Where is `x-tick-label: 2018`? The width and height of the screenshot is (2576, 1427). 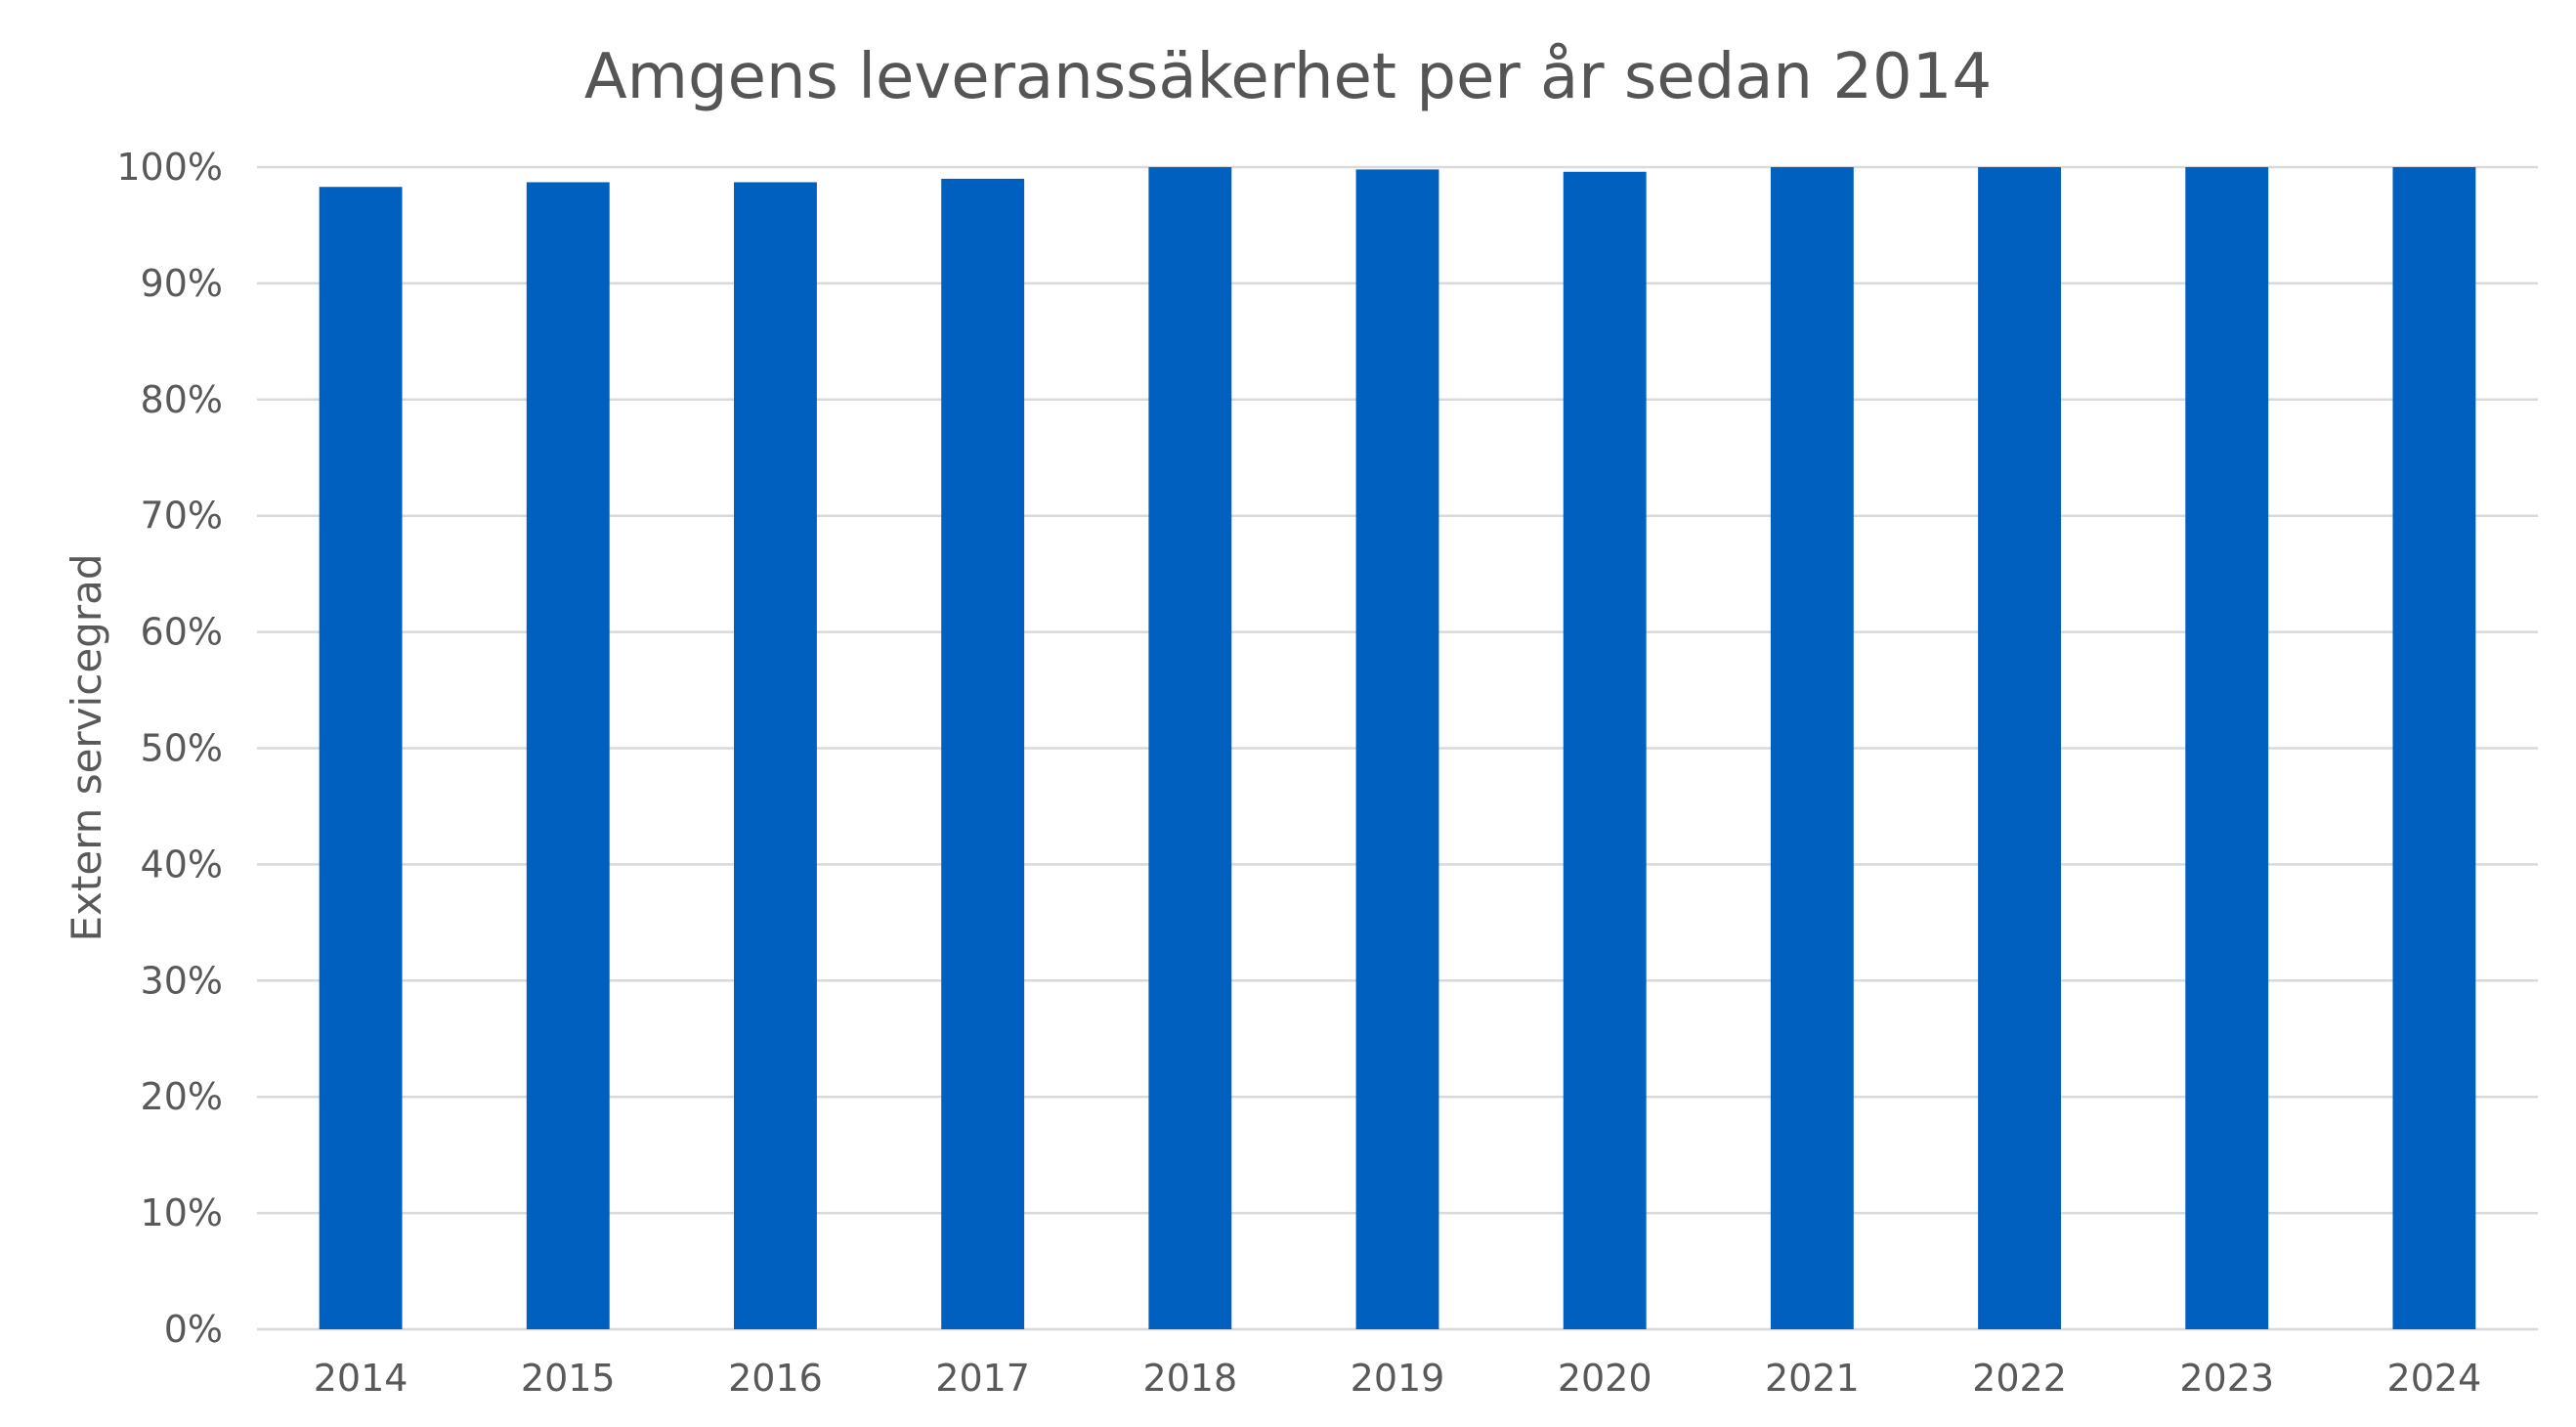
x-tick-label: 2018 is located at coordinates (1190, 1378).